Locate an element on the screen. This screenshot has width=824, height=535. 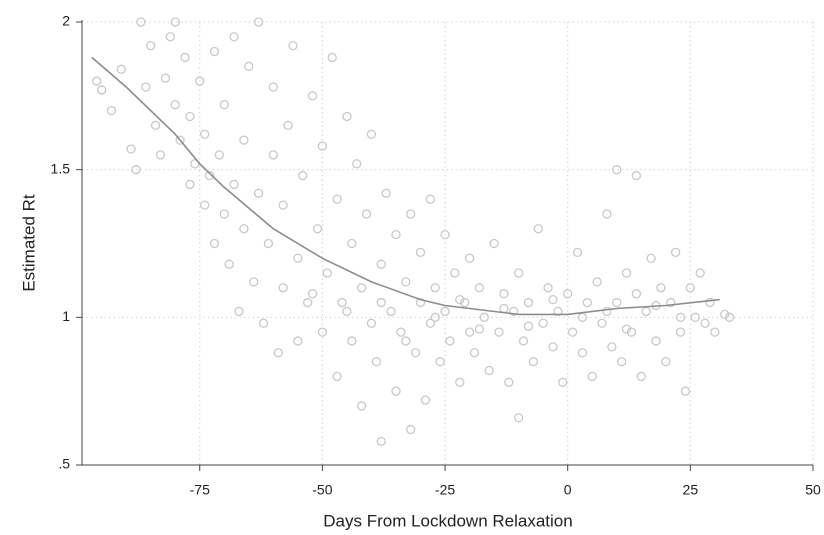
y-axis-title: Estimated Rt is located at coordinates (28, 243).